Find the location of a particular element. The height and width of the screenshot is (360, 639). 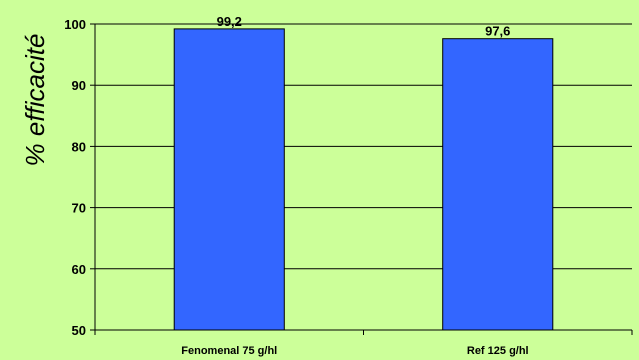

y-tick-label: 50 is located at coordinates (79, 330).